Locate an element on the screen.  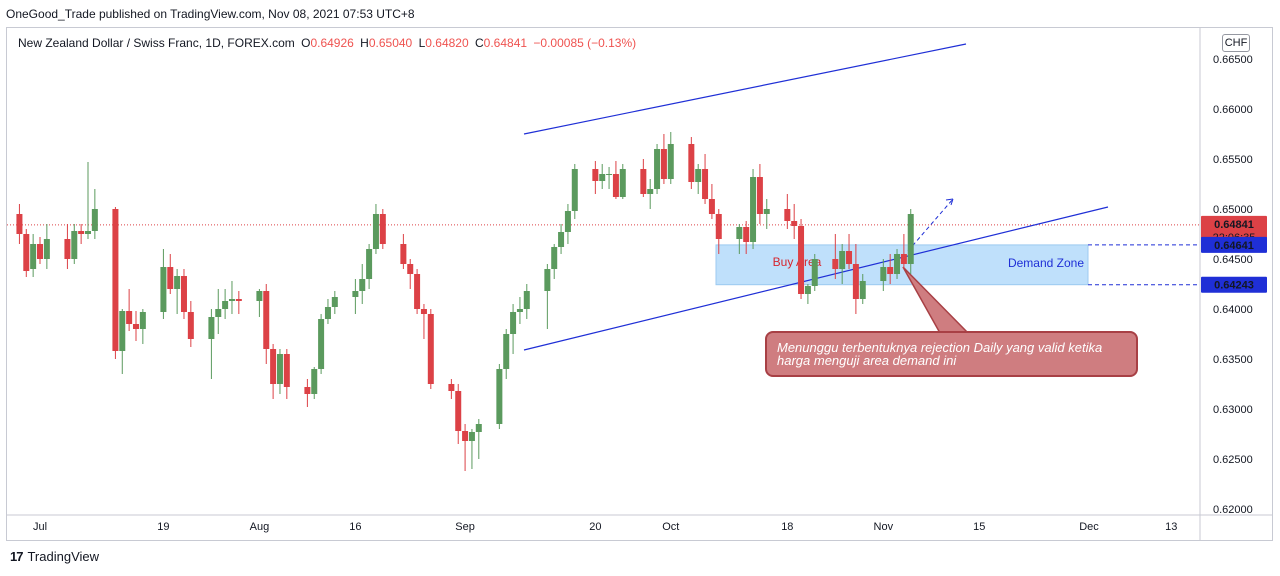
price-tick-label: 0.62000 is located at coordinates (1233, 510).